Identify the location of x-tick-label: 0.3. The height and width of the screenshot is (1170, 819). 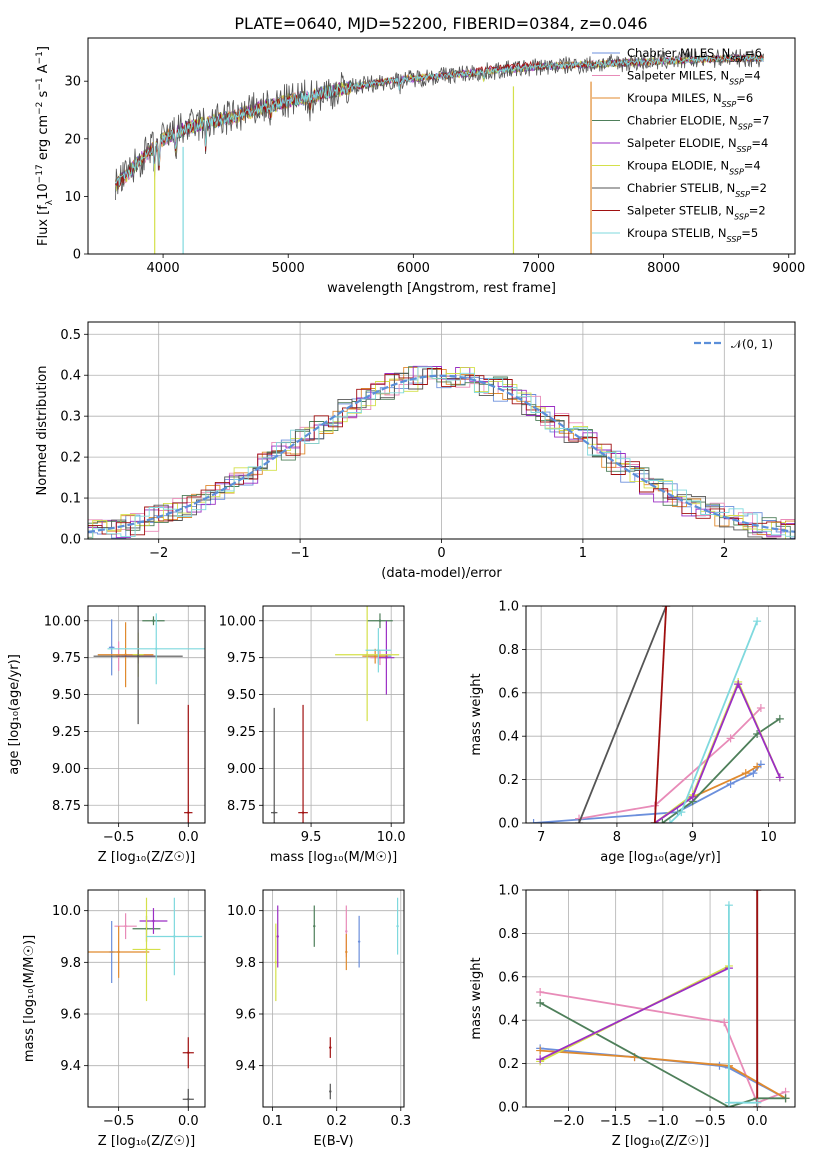
(400, 1121).